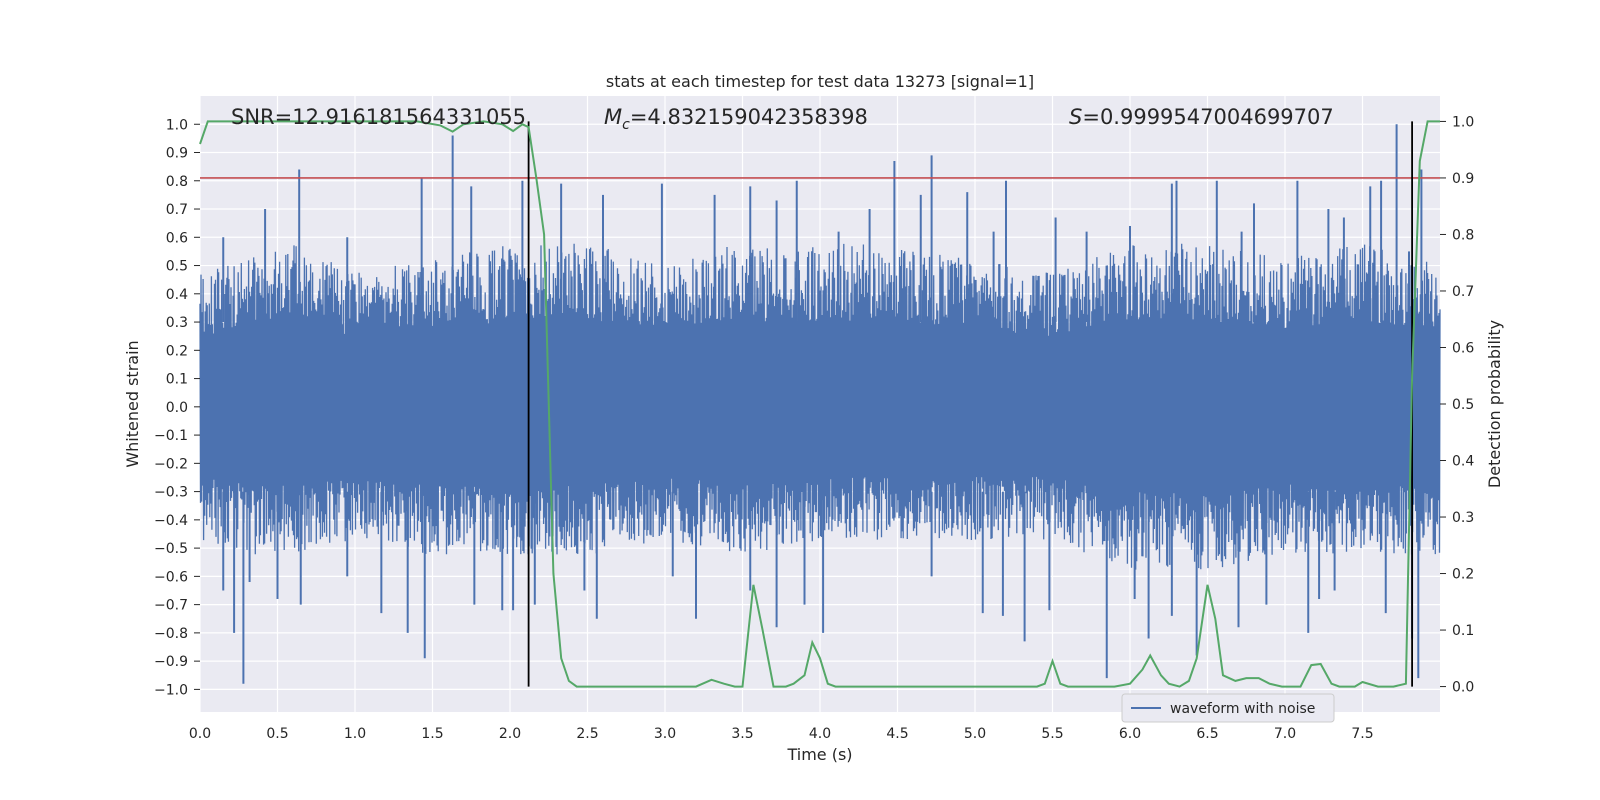  I want to click on y-left-axis-label: Whitened strain, so click(132, 403).